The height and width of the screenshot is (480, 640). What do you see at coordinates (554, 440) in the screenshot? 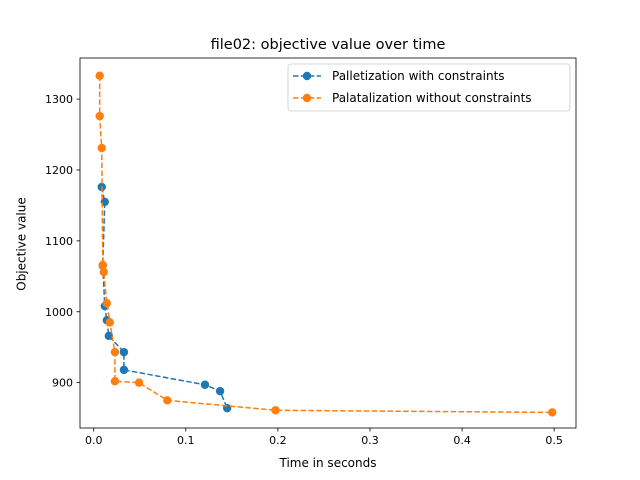
I see `x-tick-label: 0.5` at bounding box center [554, 440].